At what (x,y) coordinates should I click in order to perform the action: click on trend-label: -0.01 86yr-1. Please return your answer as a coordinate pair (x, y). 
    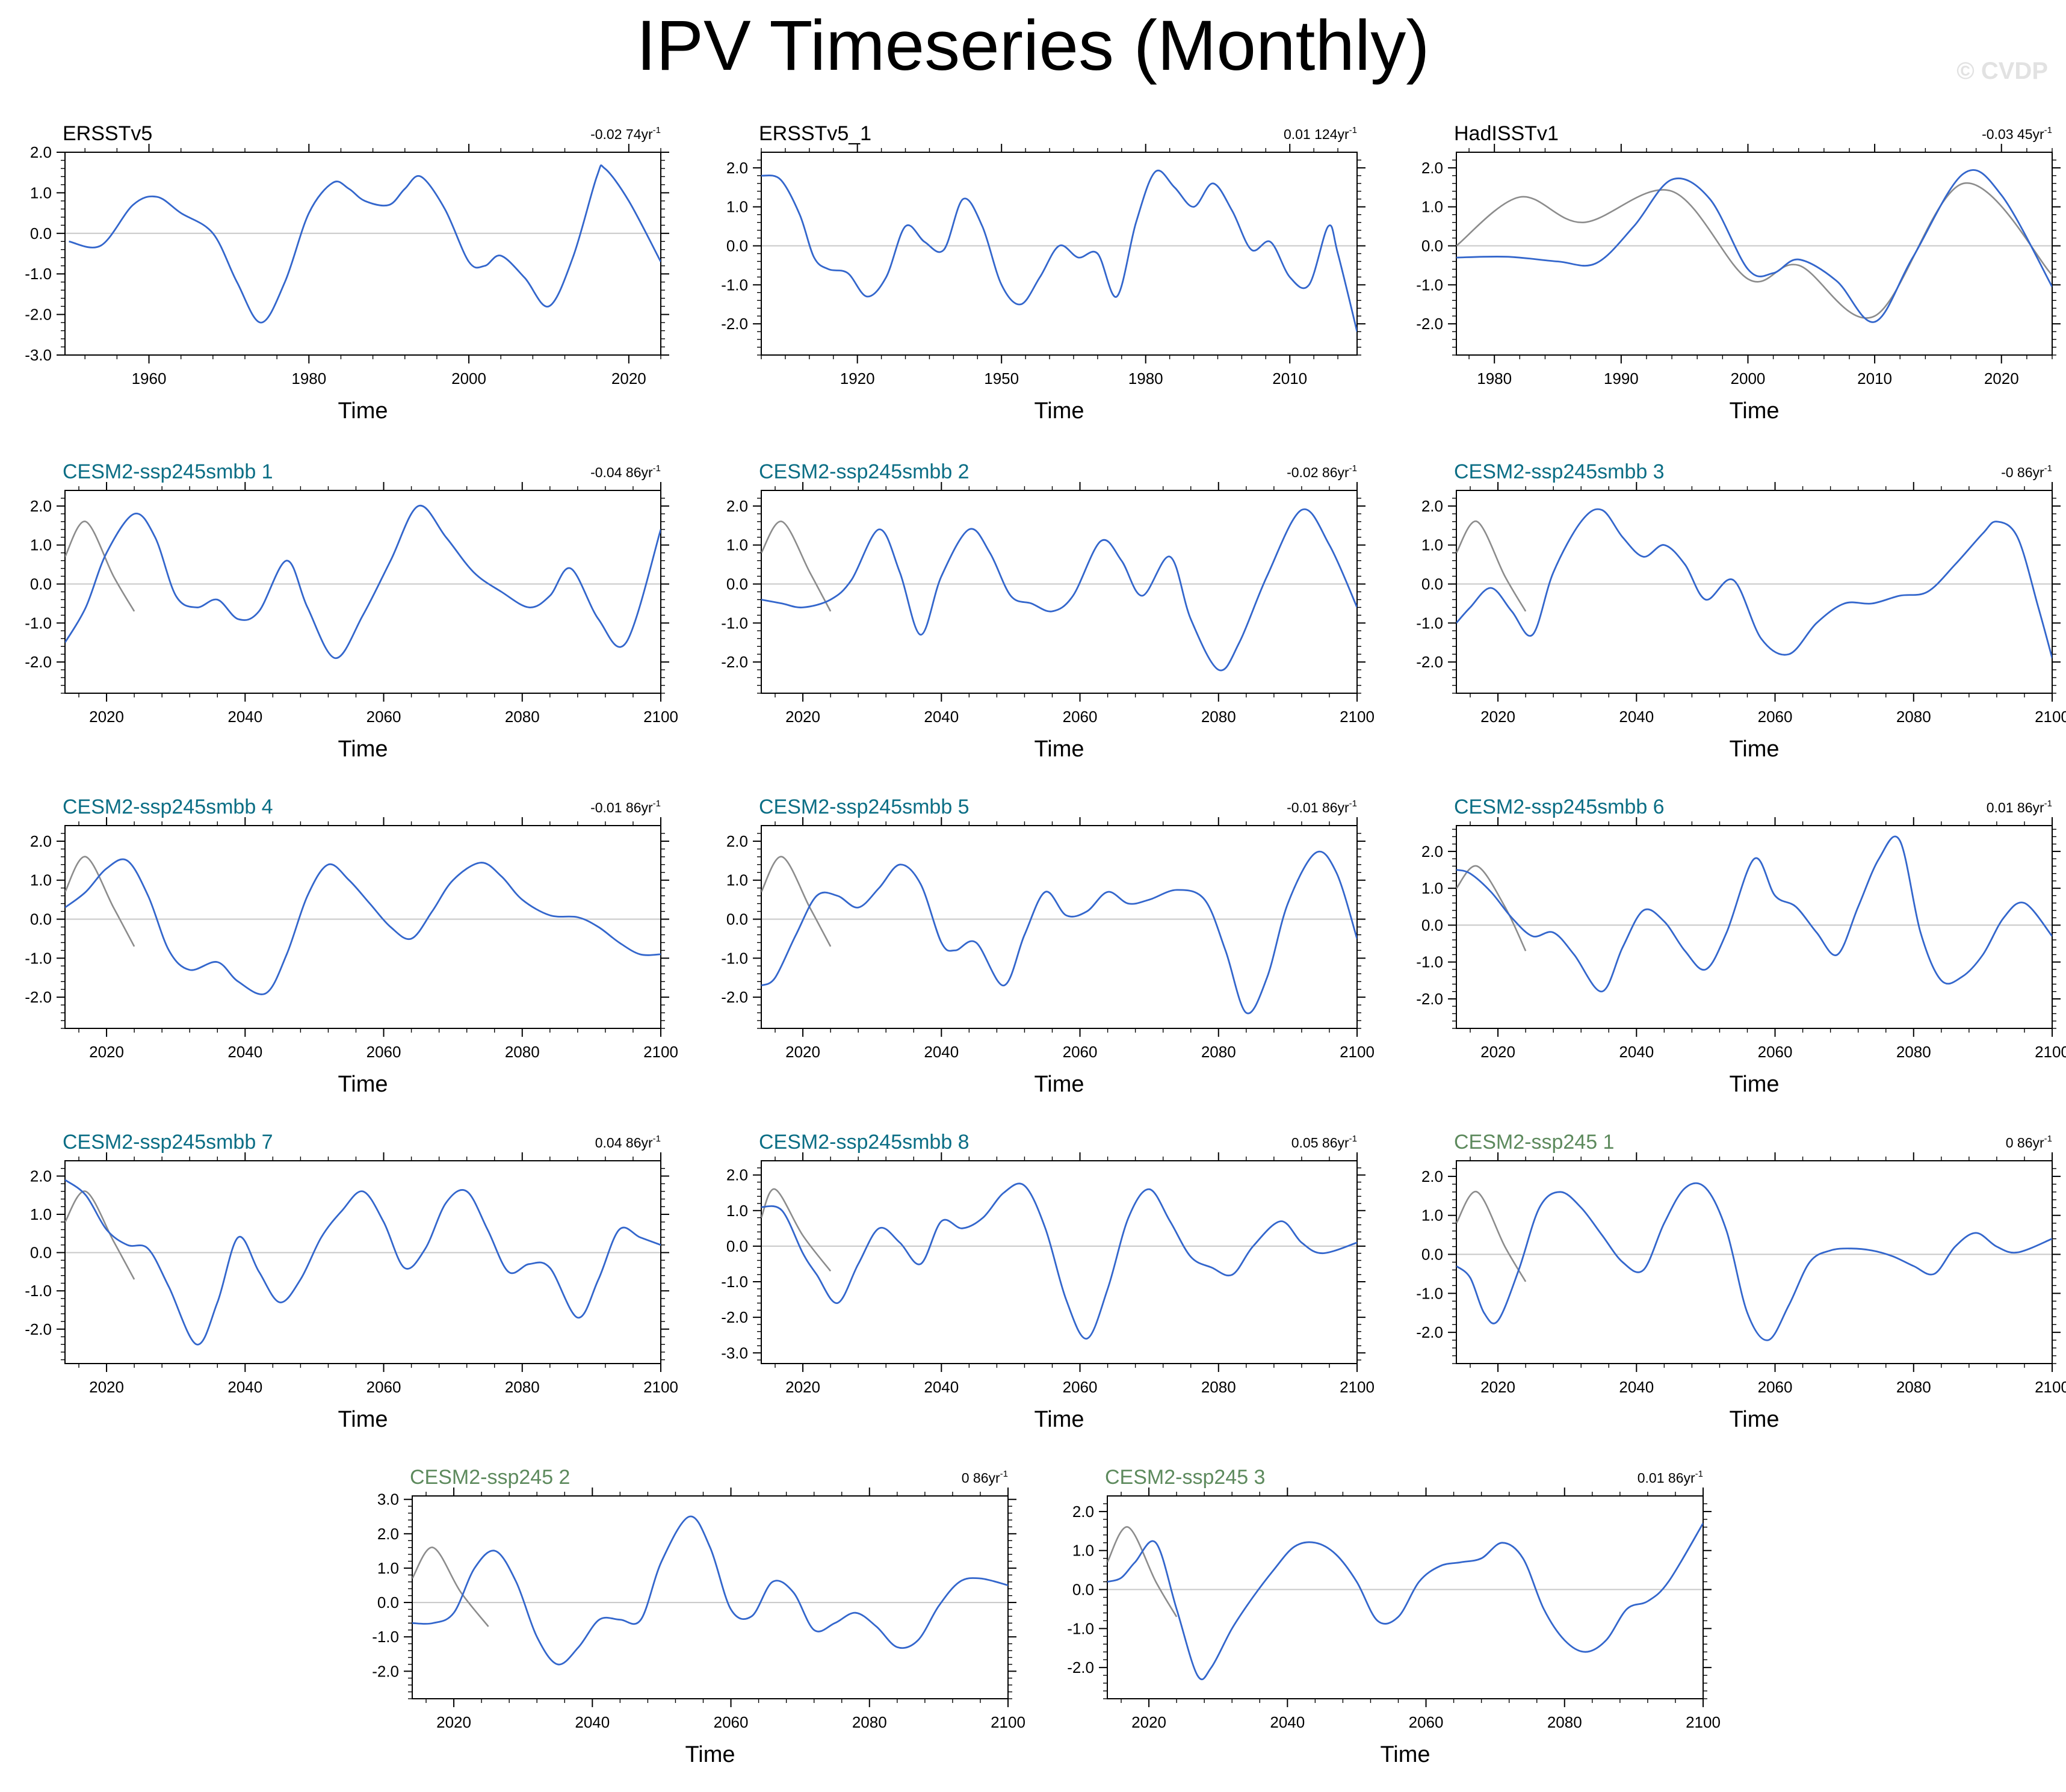
    Looking at the image, I should click on (1322, 807).